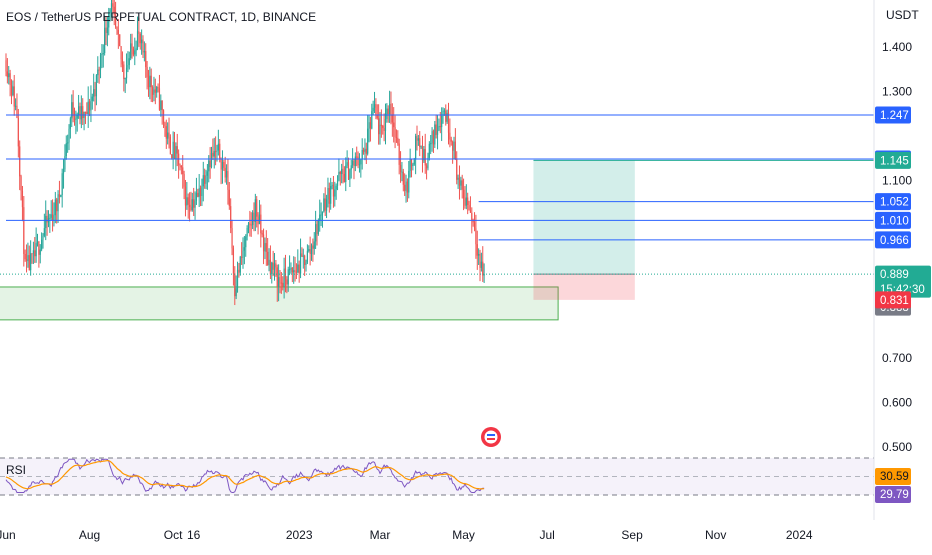 This screenshot has height=555, width=932. Describe the element at coordinates (546, 535) in the screenshot. I see `time-tick-label: Jul` at that location.